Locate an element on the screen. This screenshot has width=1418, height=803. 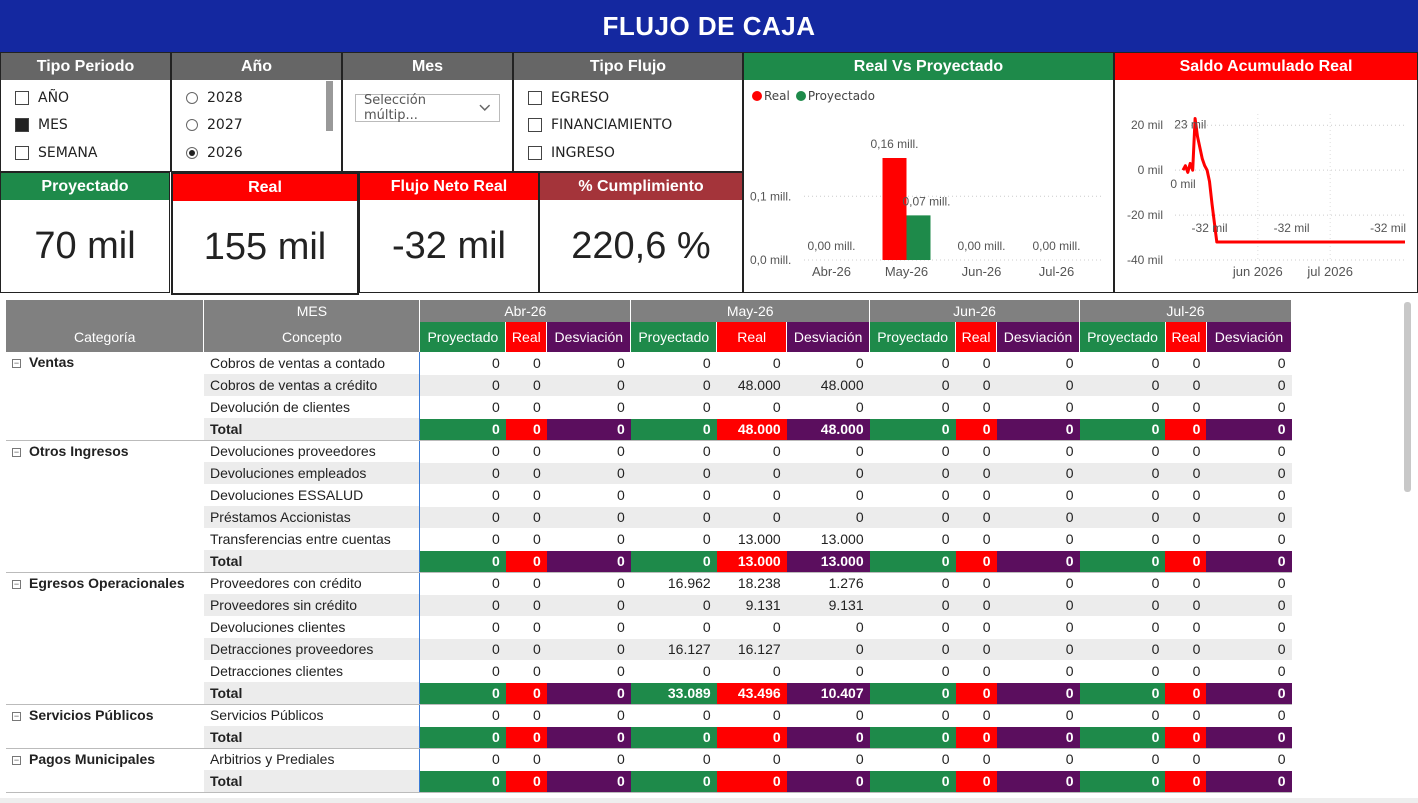
slicer-title: Mes is located at coordinates (427, 66).